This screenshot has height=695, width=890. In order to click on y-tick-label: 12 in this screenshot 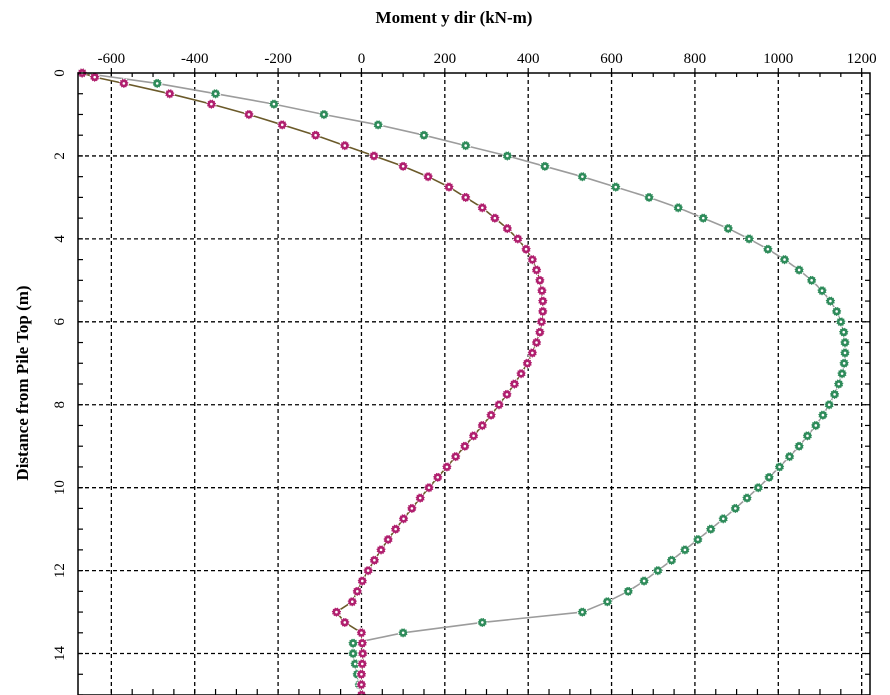, I will do `click(60, 570)`.